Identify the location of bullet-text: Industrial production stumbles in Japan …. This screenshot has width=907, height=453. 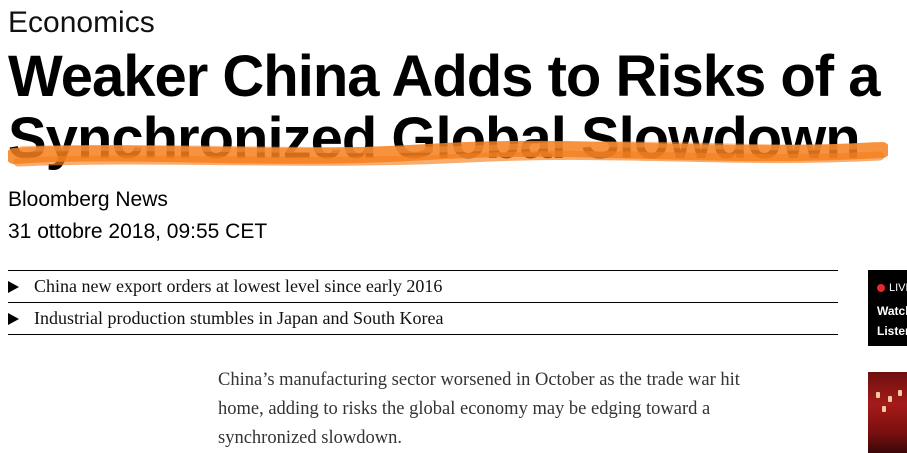
(239, 318).